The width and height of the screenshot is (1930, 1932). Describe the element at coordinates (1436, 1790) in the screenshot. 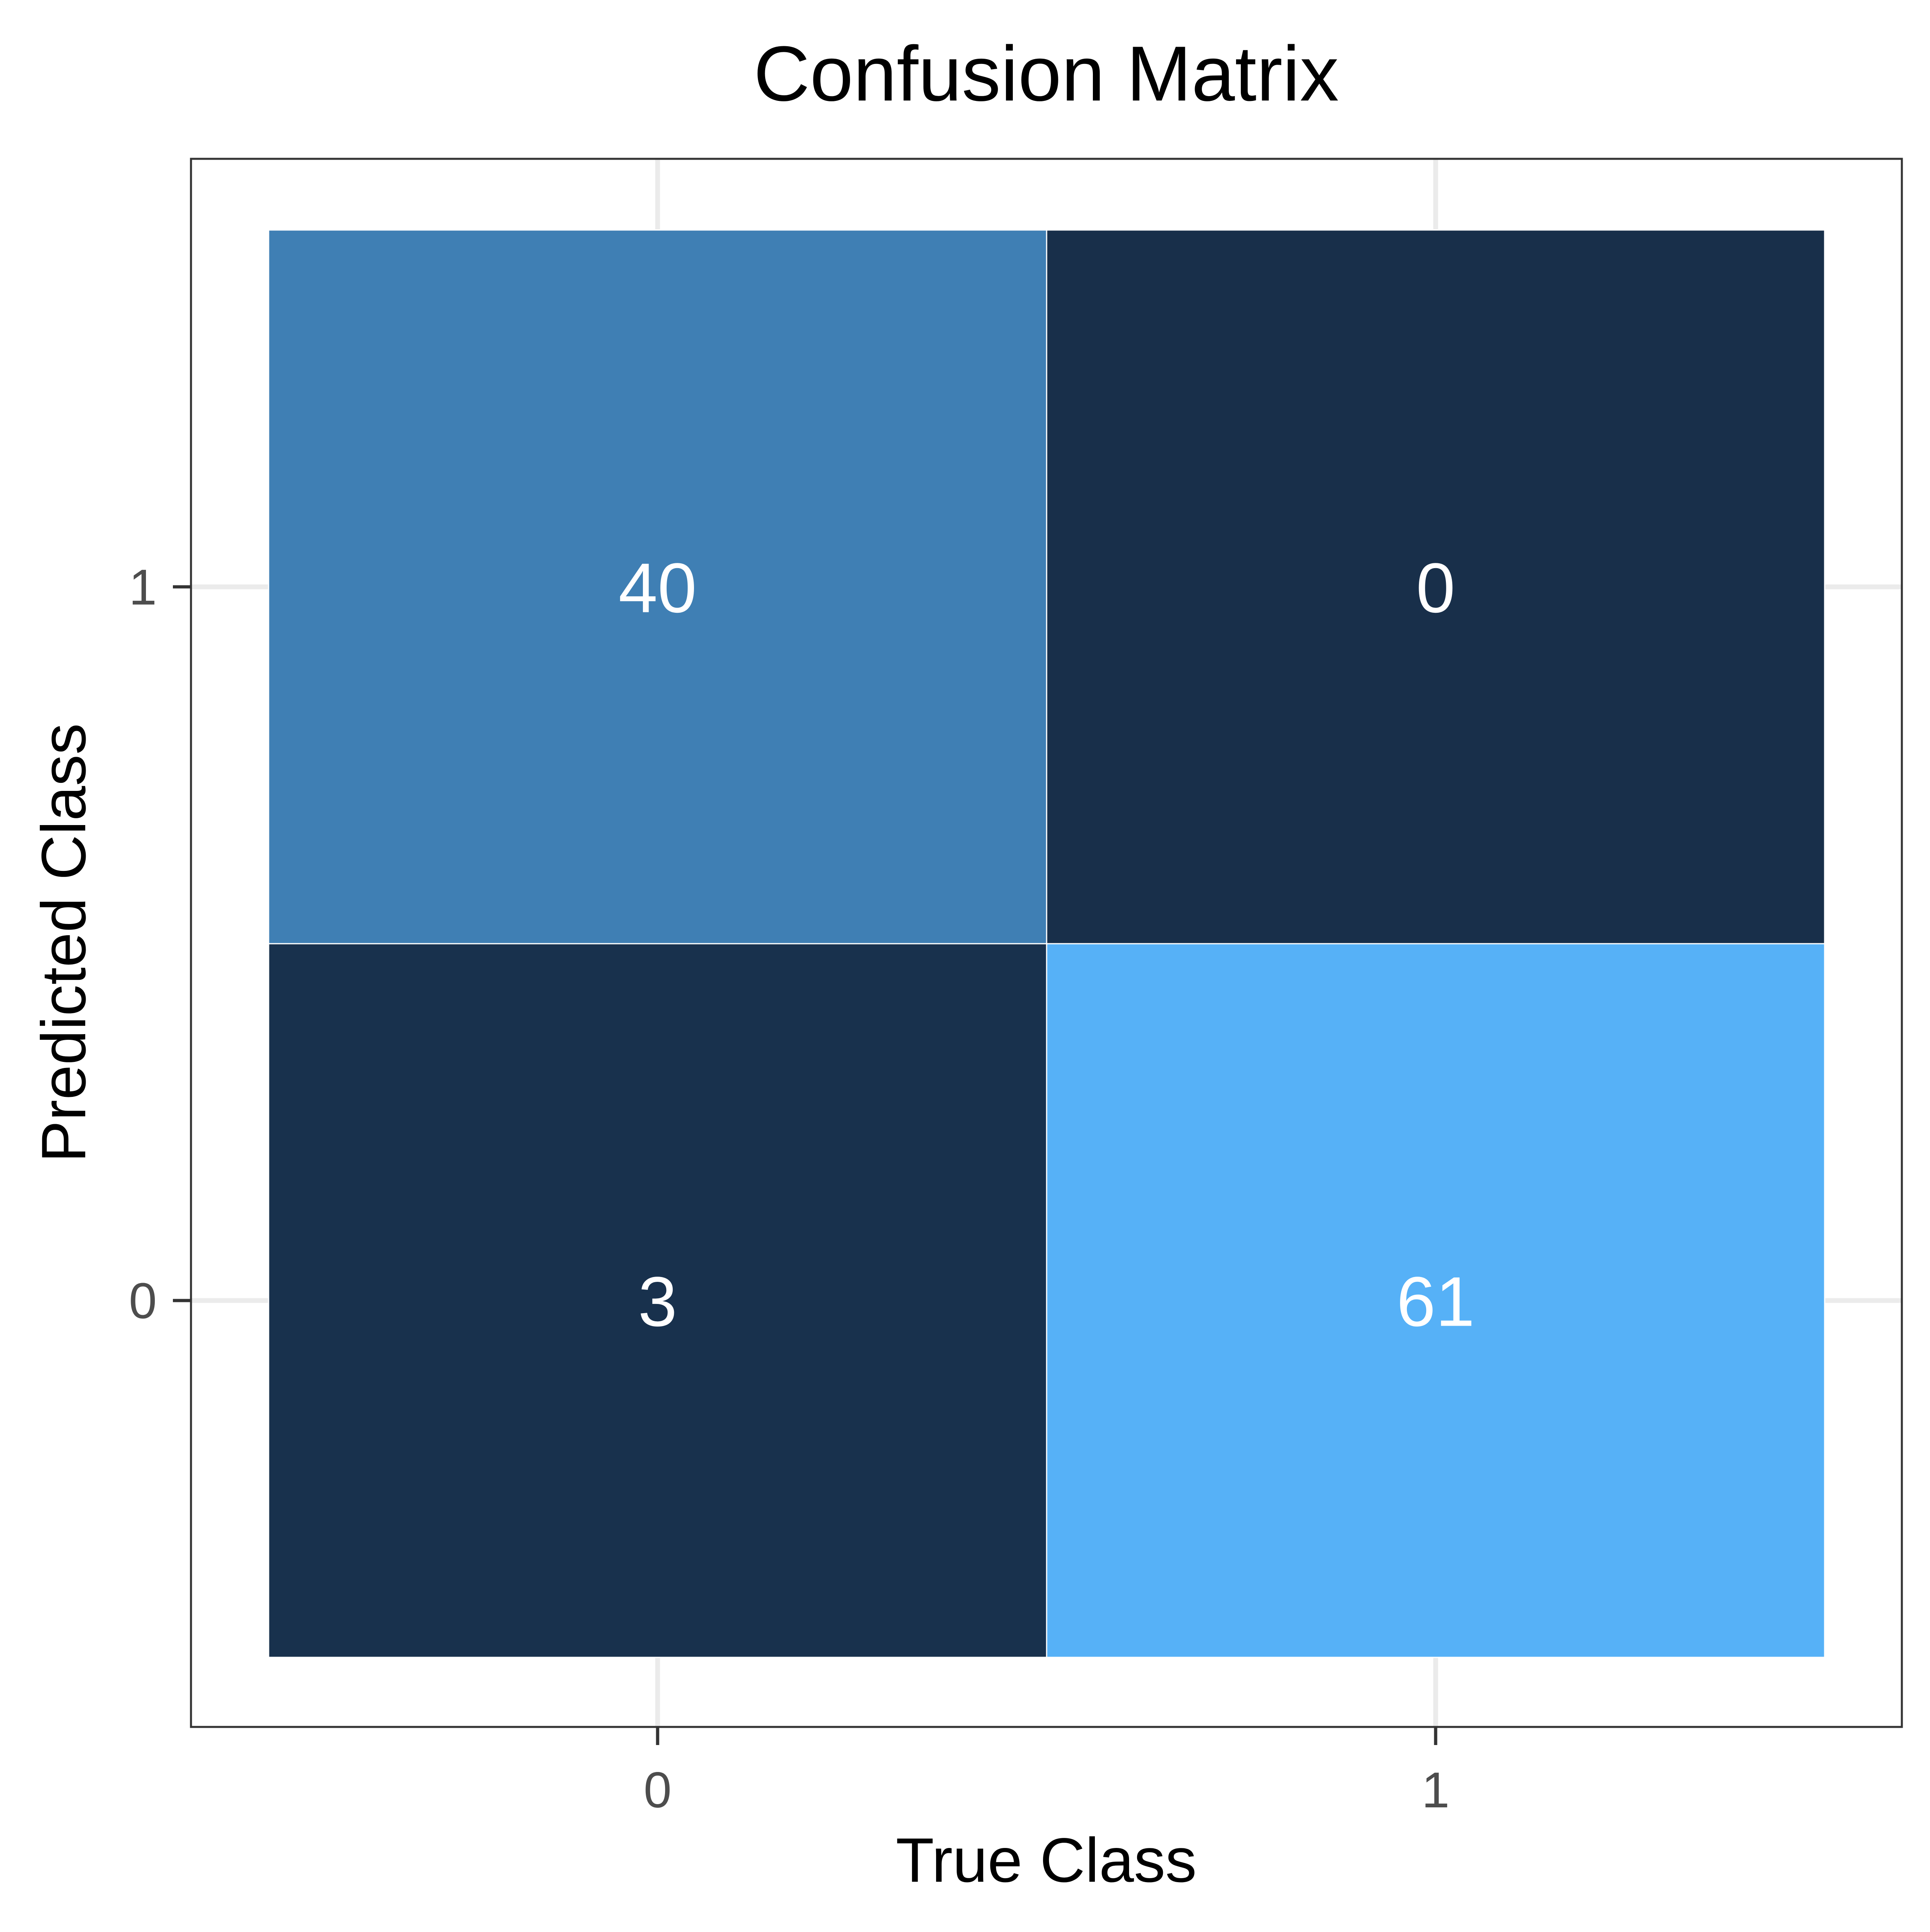

I see `x-tick-label-1: 1` at that location.